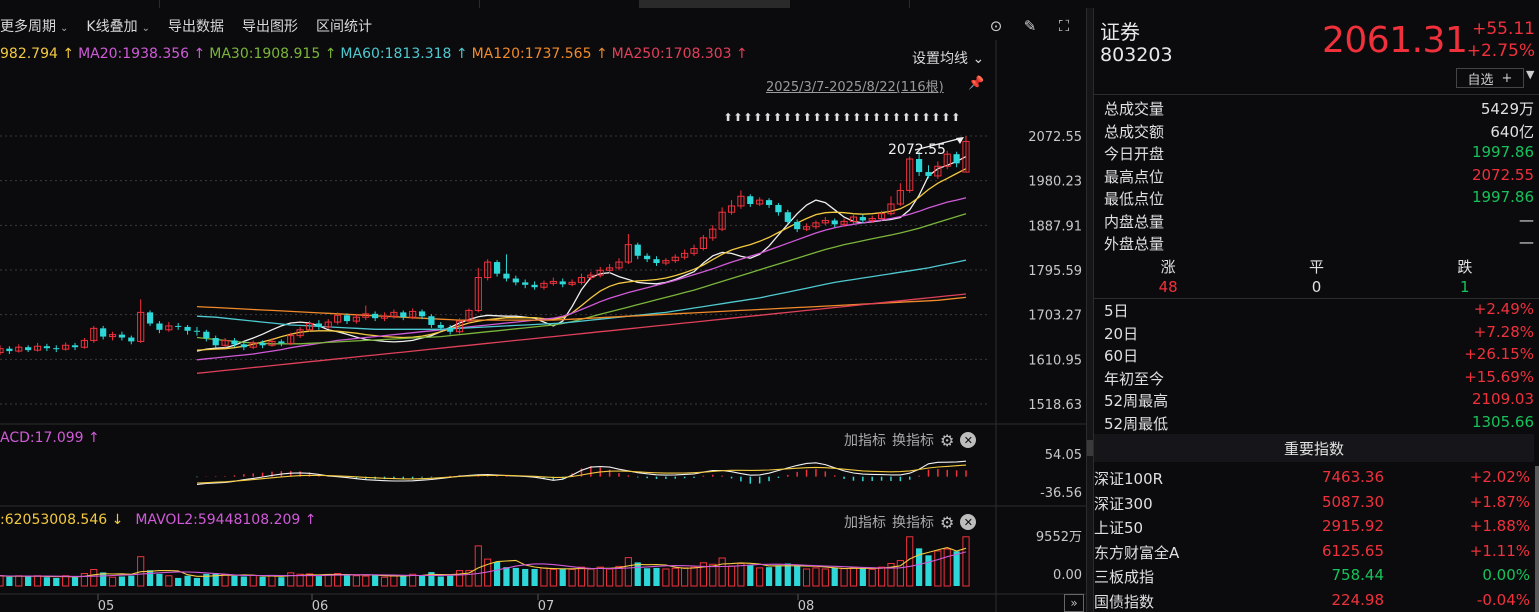 Image resolution: width=1539 pixels, height=612 pixels. I want to click on divider-grip, so click(1090, 448).